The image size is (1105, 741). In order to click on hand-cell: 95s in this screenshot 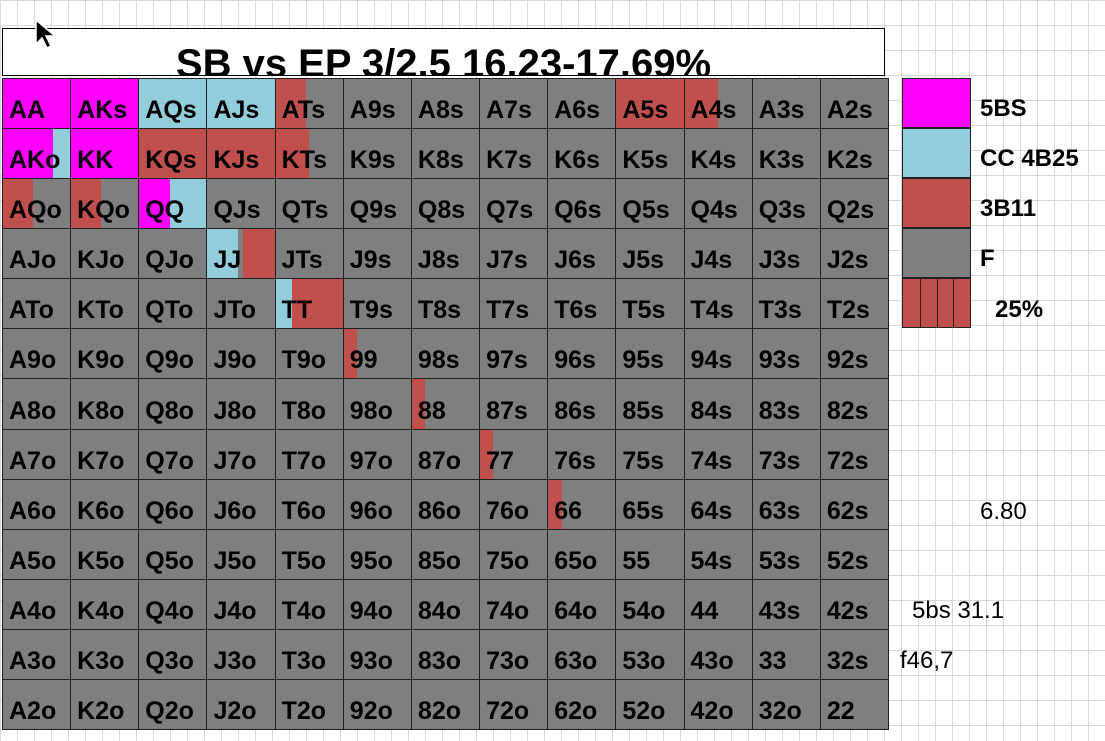, I will do `click(650, 354)`.